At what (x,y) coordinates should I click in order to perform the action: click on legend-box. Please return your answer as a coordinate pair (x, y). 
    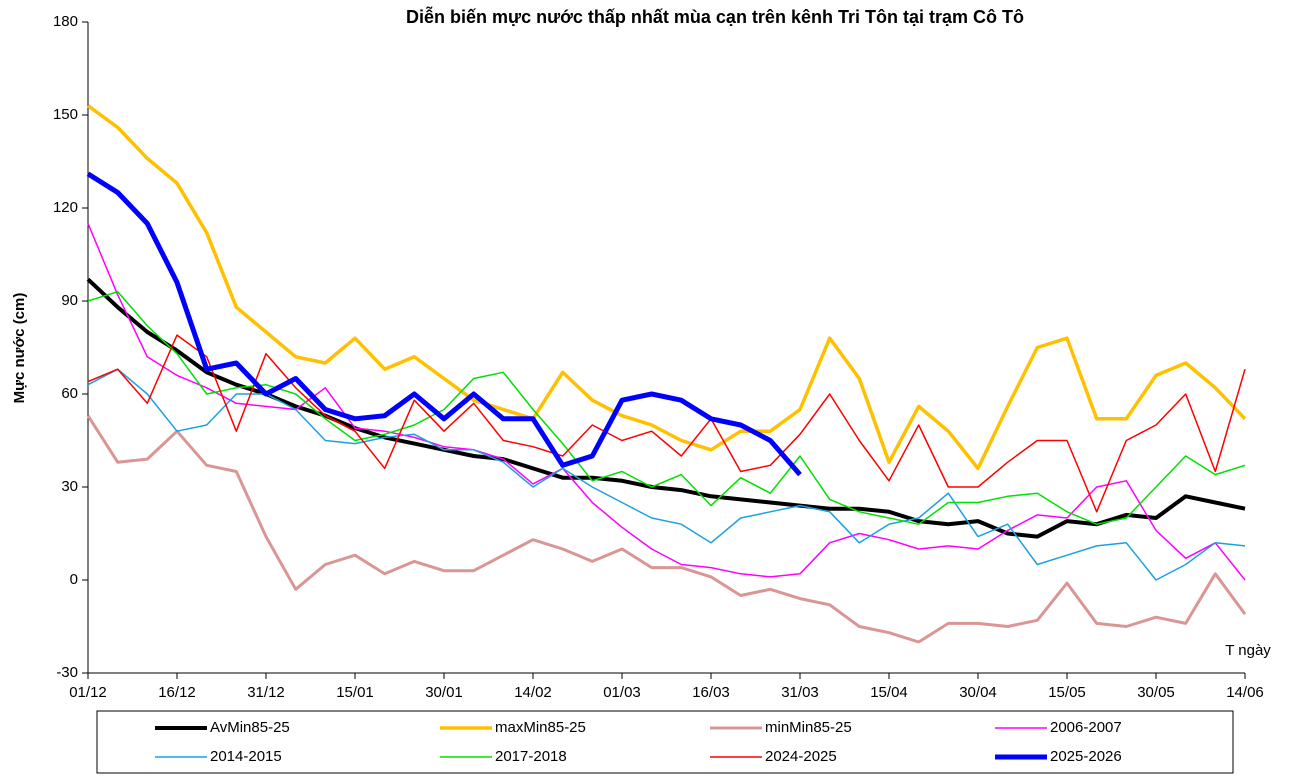
    Looking at the image, I should click on (665, 742).